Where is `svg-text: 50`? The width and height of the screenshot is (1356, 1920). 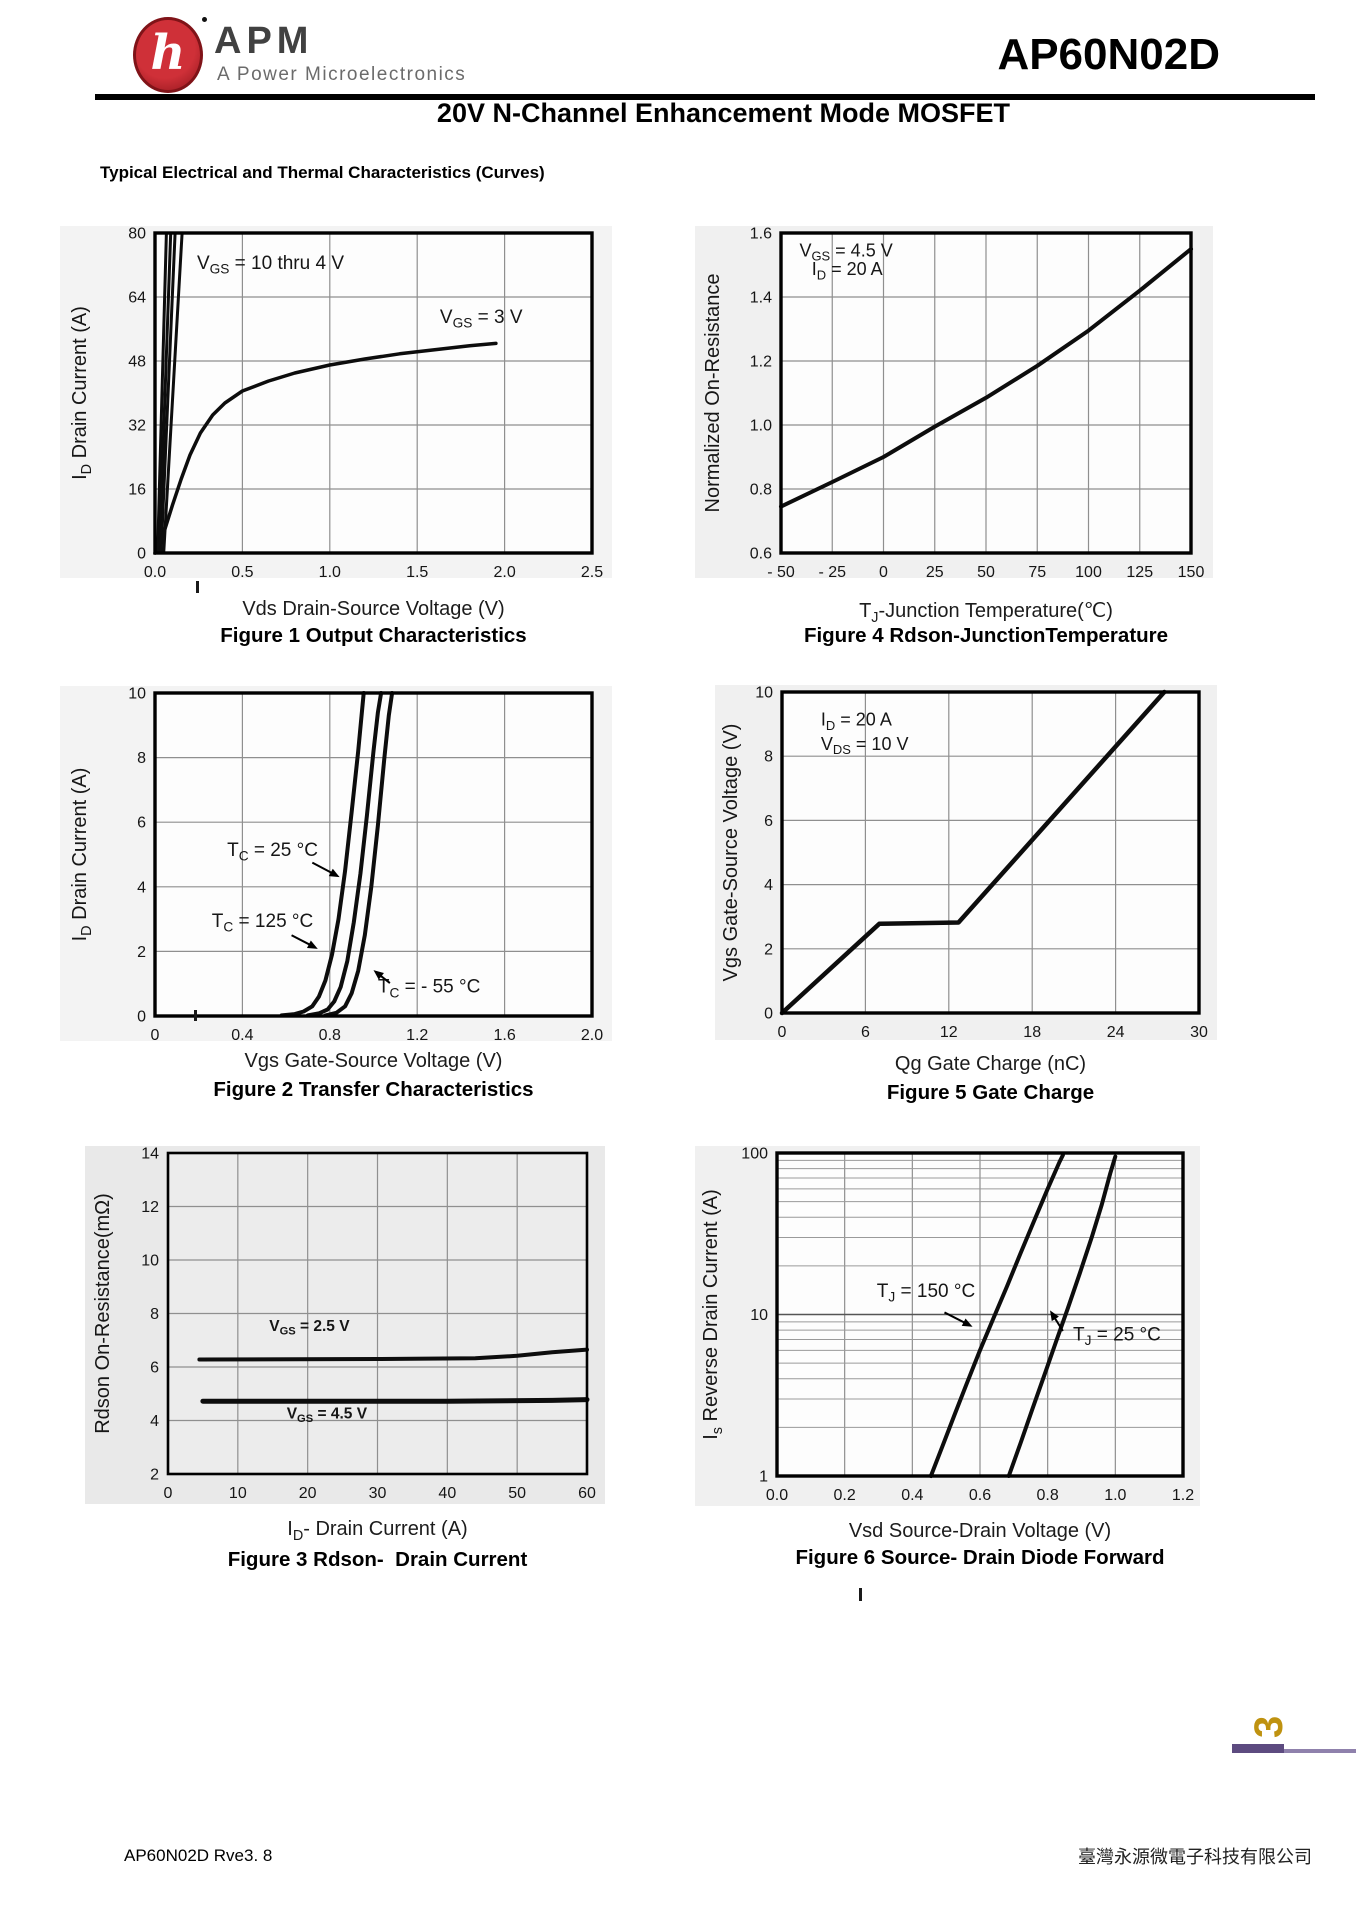
svg-text: 50 is located at coordinates (517, 1493).